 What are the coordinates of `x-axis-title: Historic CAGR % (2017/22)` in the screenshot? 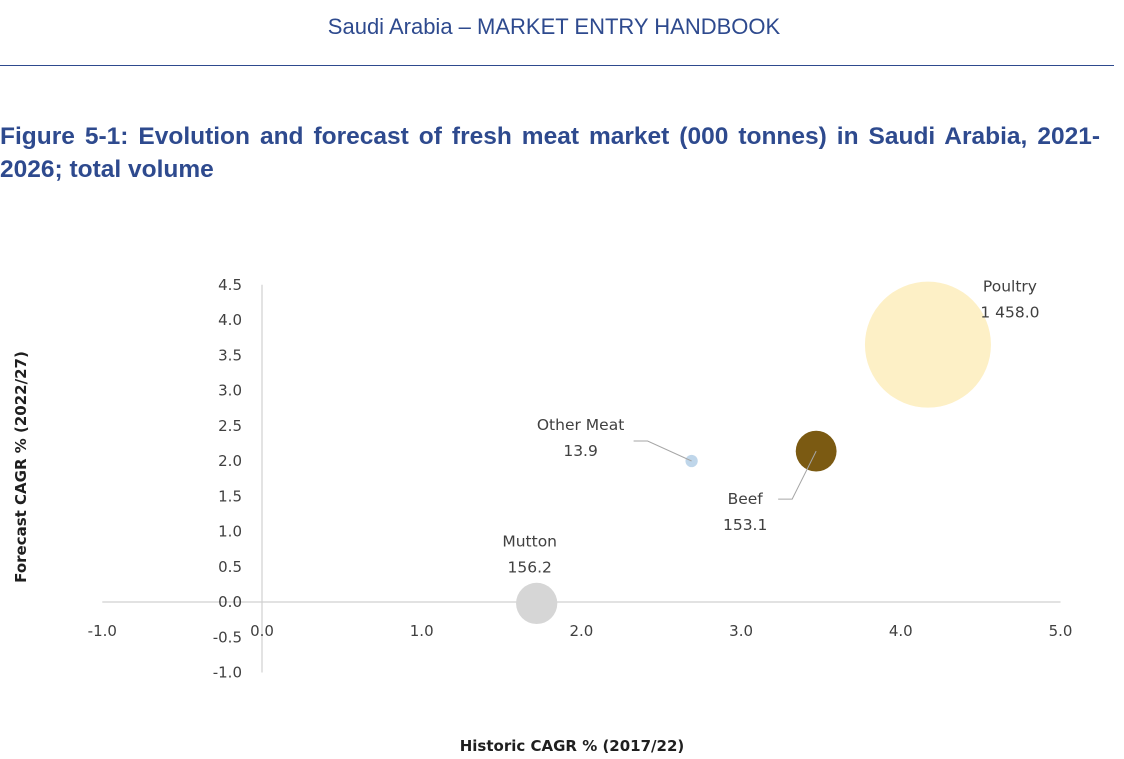 It's located at (572, 746).